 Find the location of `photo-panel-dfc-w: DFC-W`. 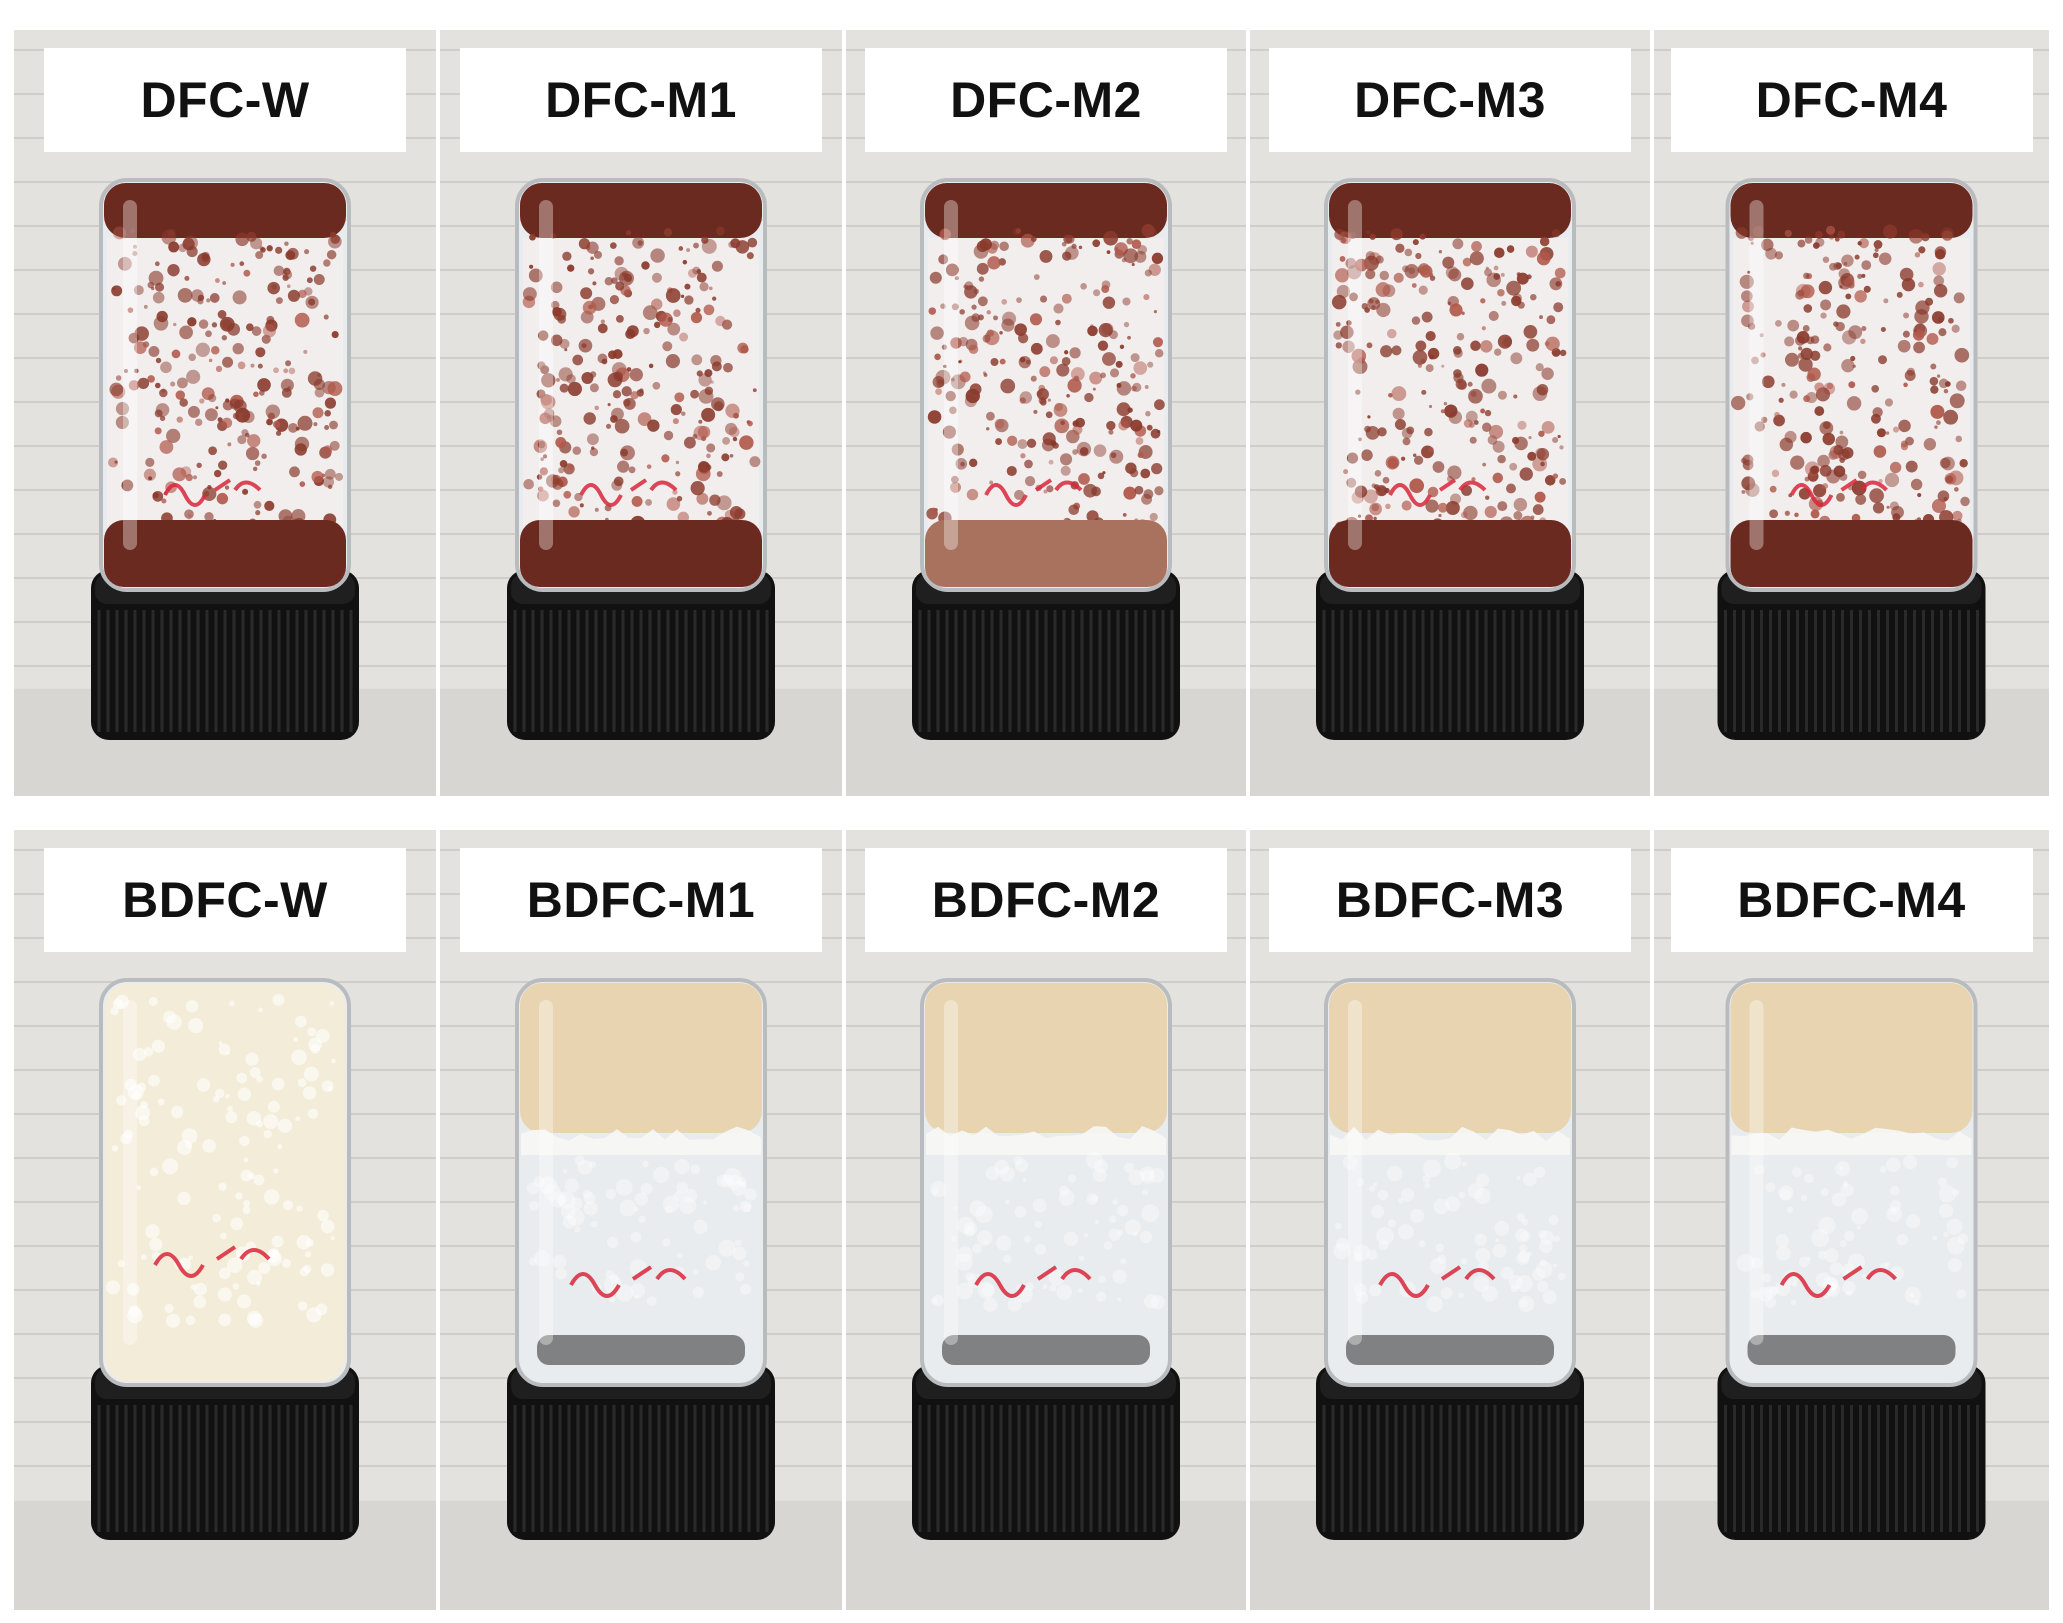

photo-panel-dfc-w: DFC-W is located at coordinates (225, 413).